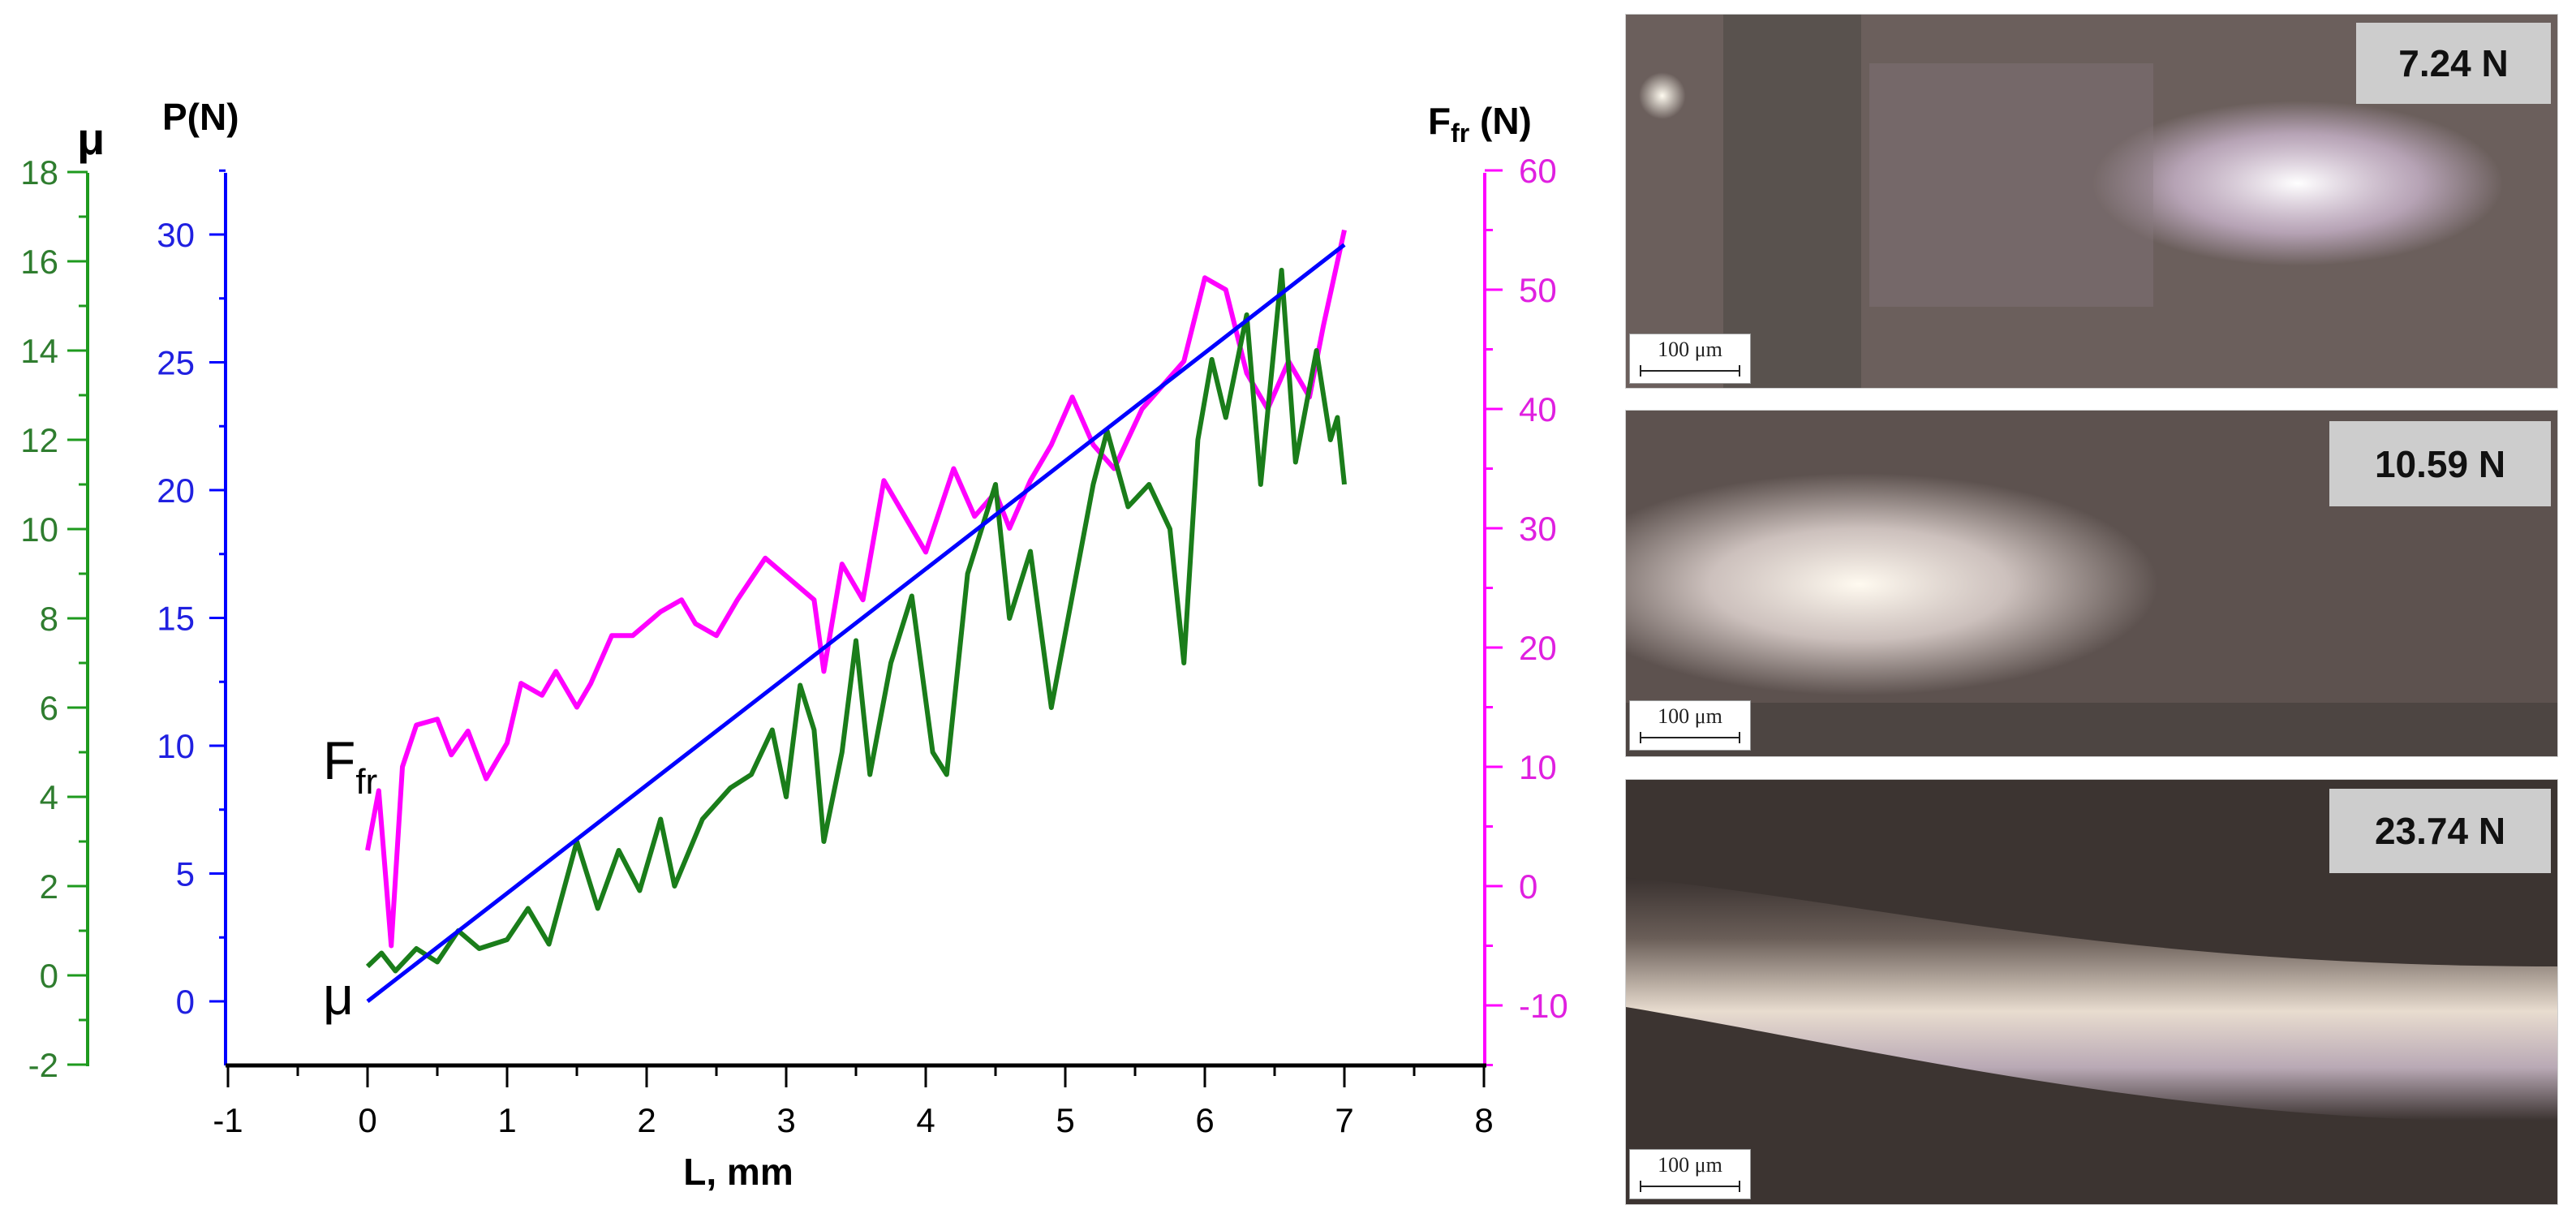  What do you see at coordinates (367, 1120) in the screenshot?
I see `x-tick-label: 0` at bounding box center [367, 1120].